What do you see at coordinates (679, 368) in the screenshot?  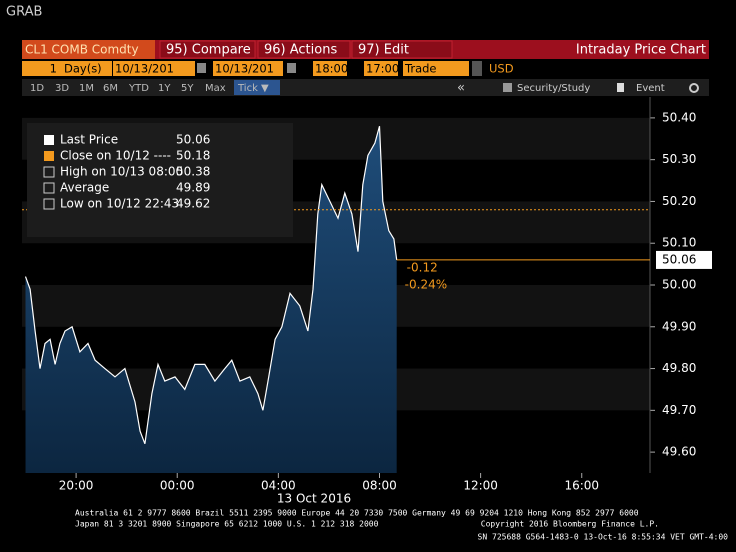 I see `y-tick-label: 49.80` at bounding box center [679, 368].